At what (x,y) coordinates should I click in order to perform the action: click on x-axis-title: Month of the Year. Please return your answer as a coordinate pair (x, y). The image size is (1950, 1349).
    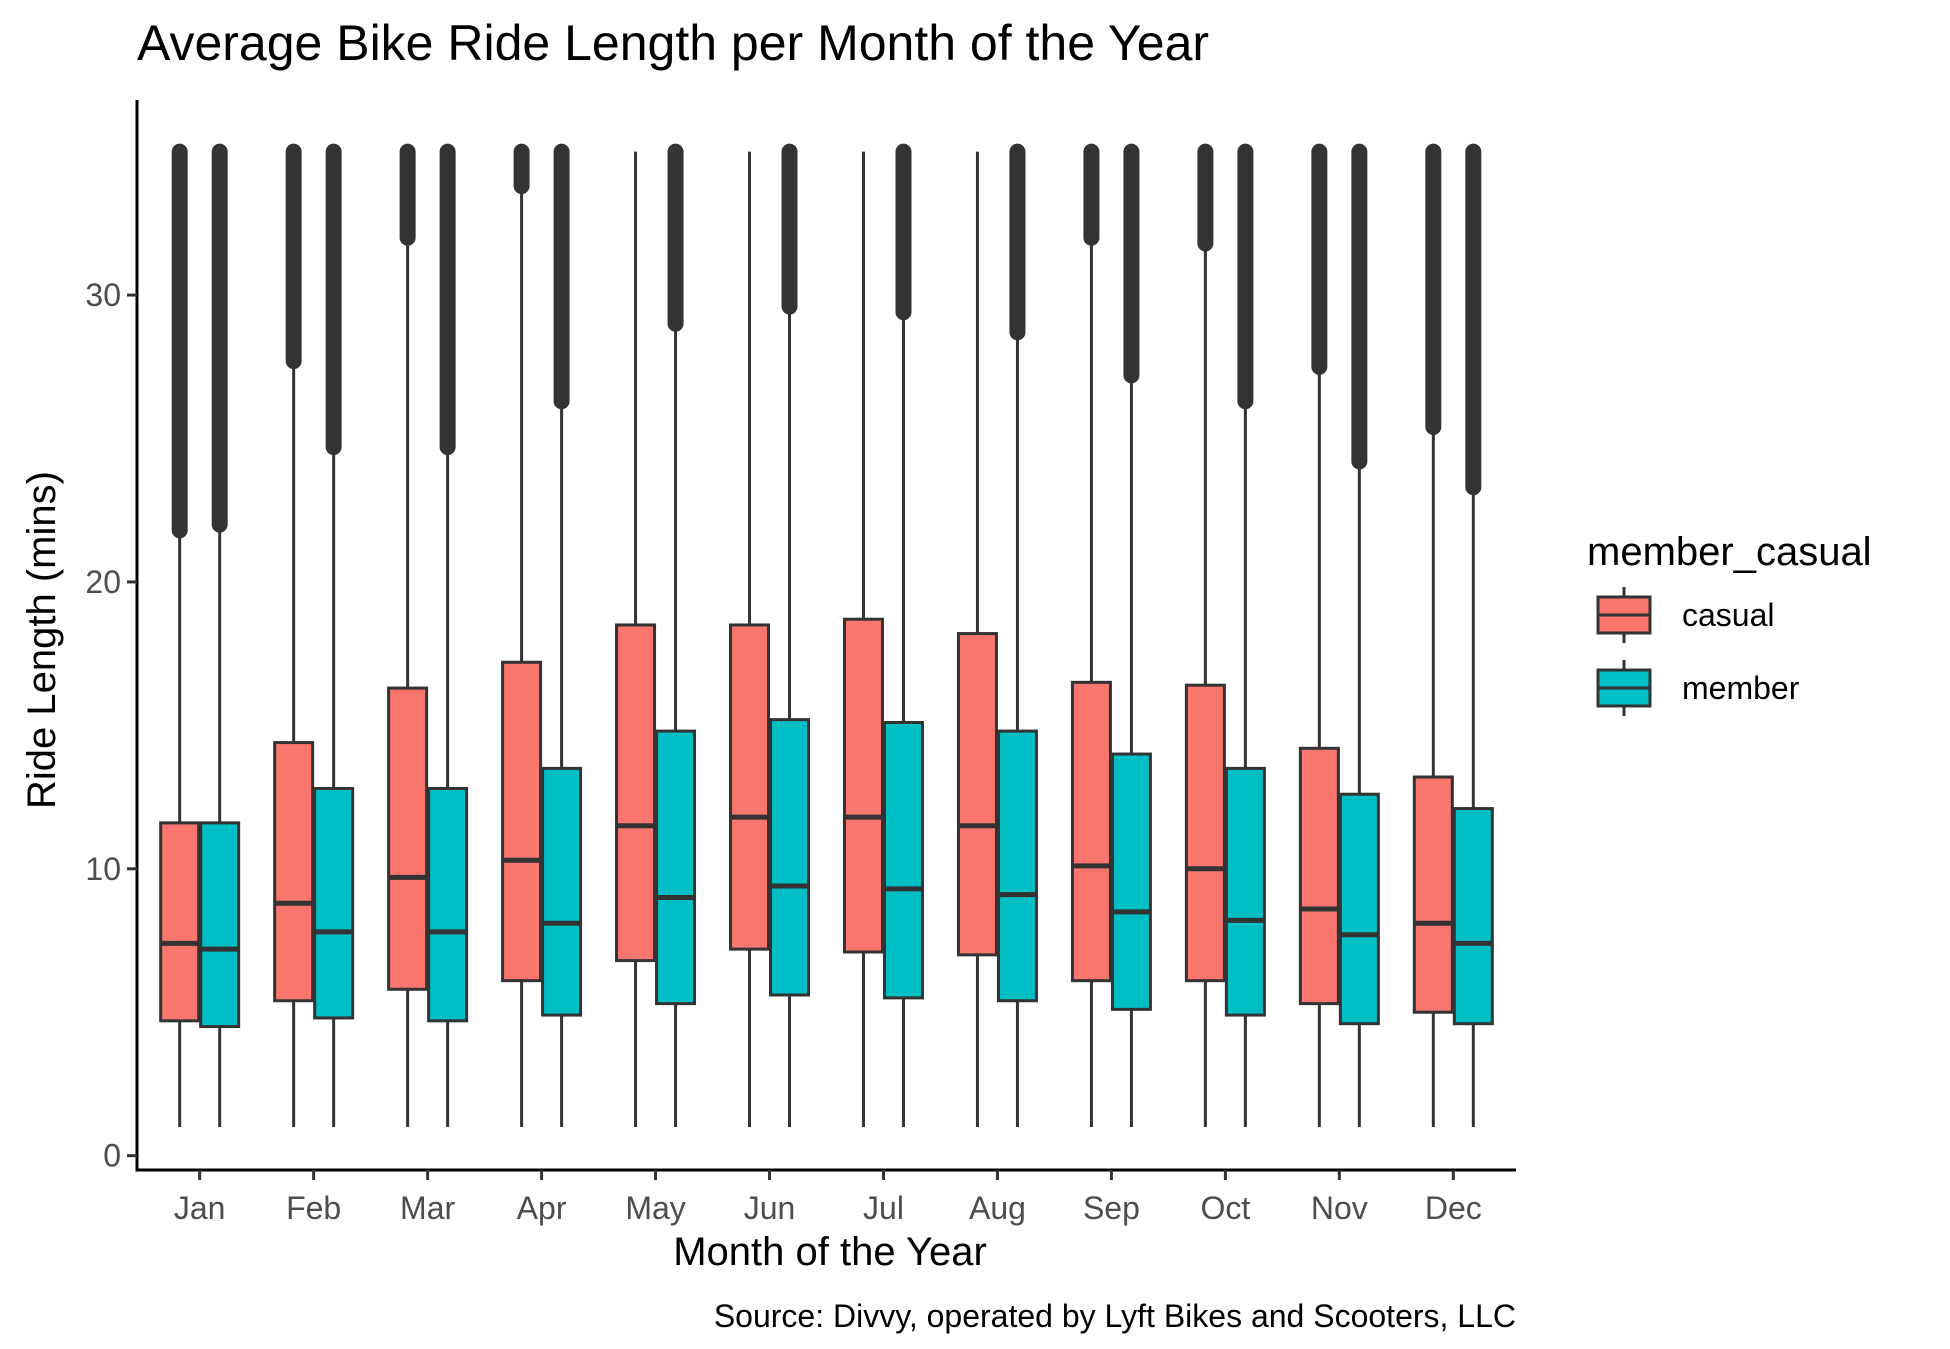
    Looking at the image, I should click on (830, 1252).